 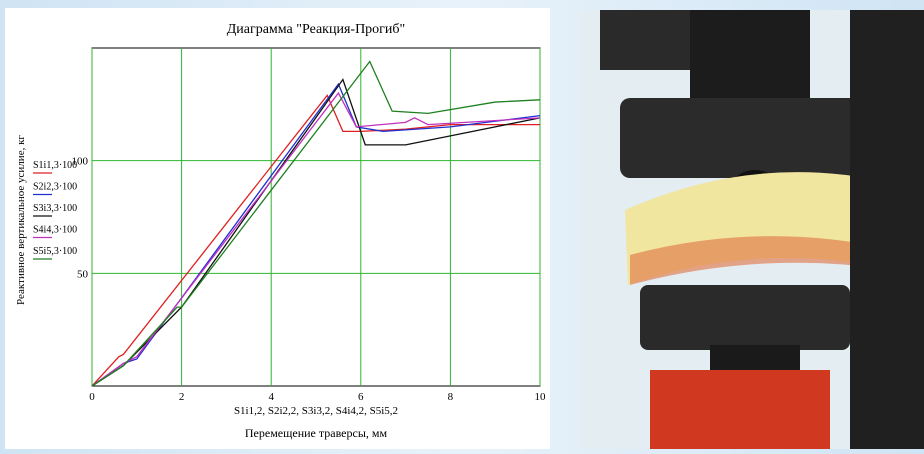 I want to click on x-tick-label: 8, so click(x=451, y=397).